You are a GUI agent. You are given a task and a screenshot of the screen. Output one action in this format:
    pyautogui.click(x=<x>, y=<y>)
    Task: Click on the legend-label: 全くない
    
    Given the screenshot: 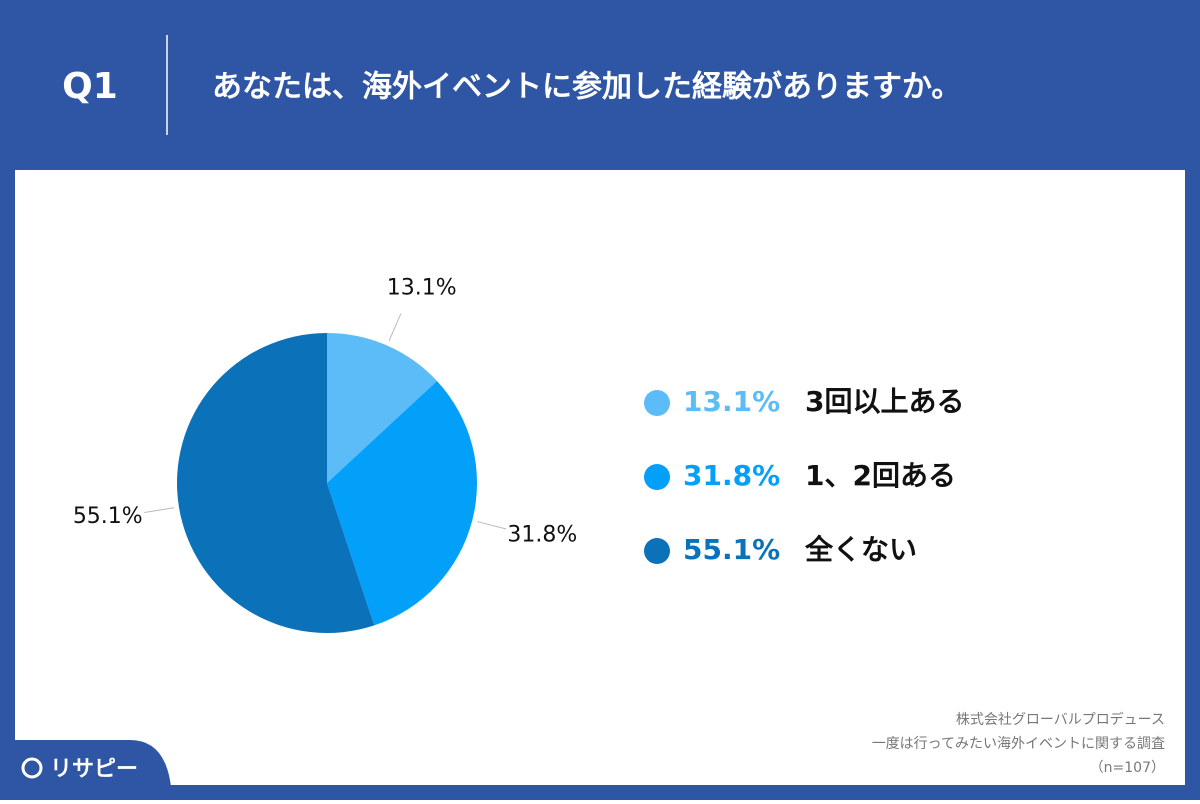 What is the action you would take?
    pyautogui.click(x=860, y=549)
    